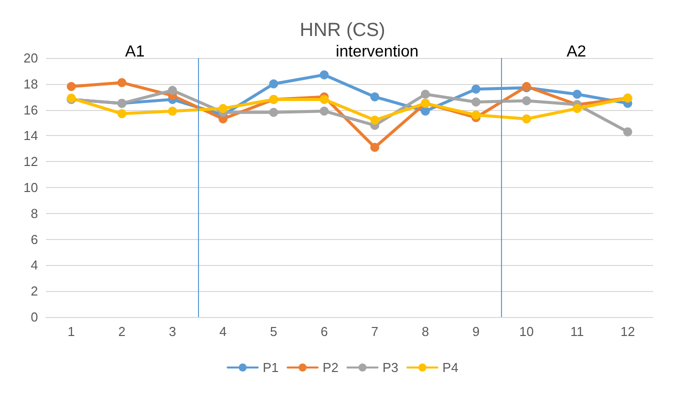  Describe the element at coordinates (31, 110) in the screenshot. I see `y-tick-label: 16` at that location.